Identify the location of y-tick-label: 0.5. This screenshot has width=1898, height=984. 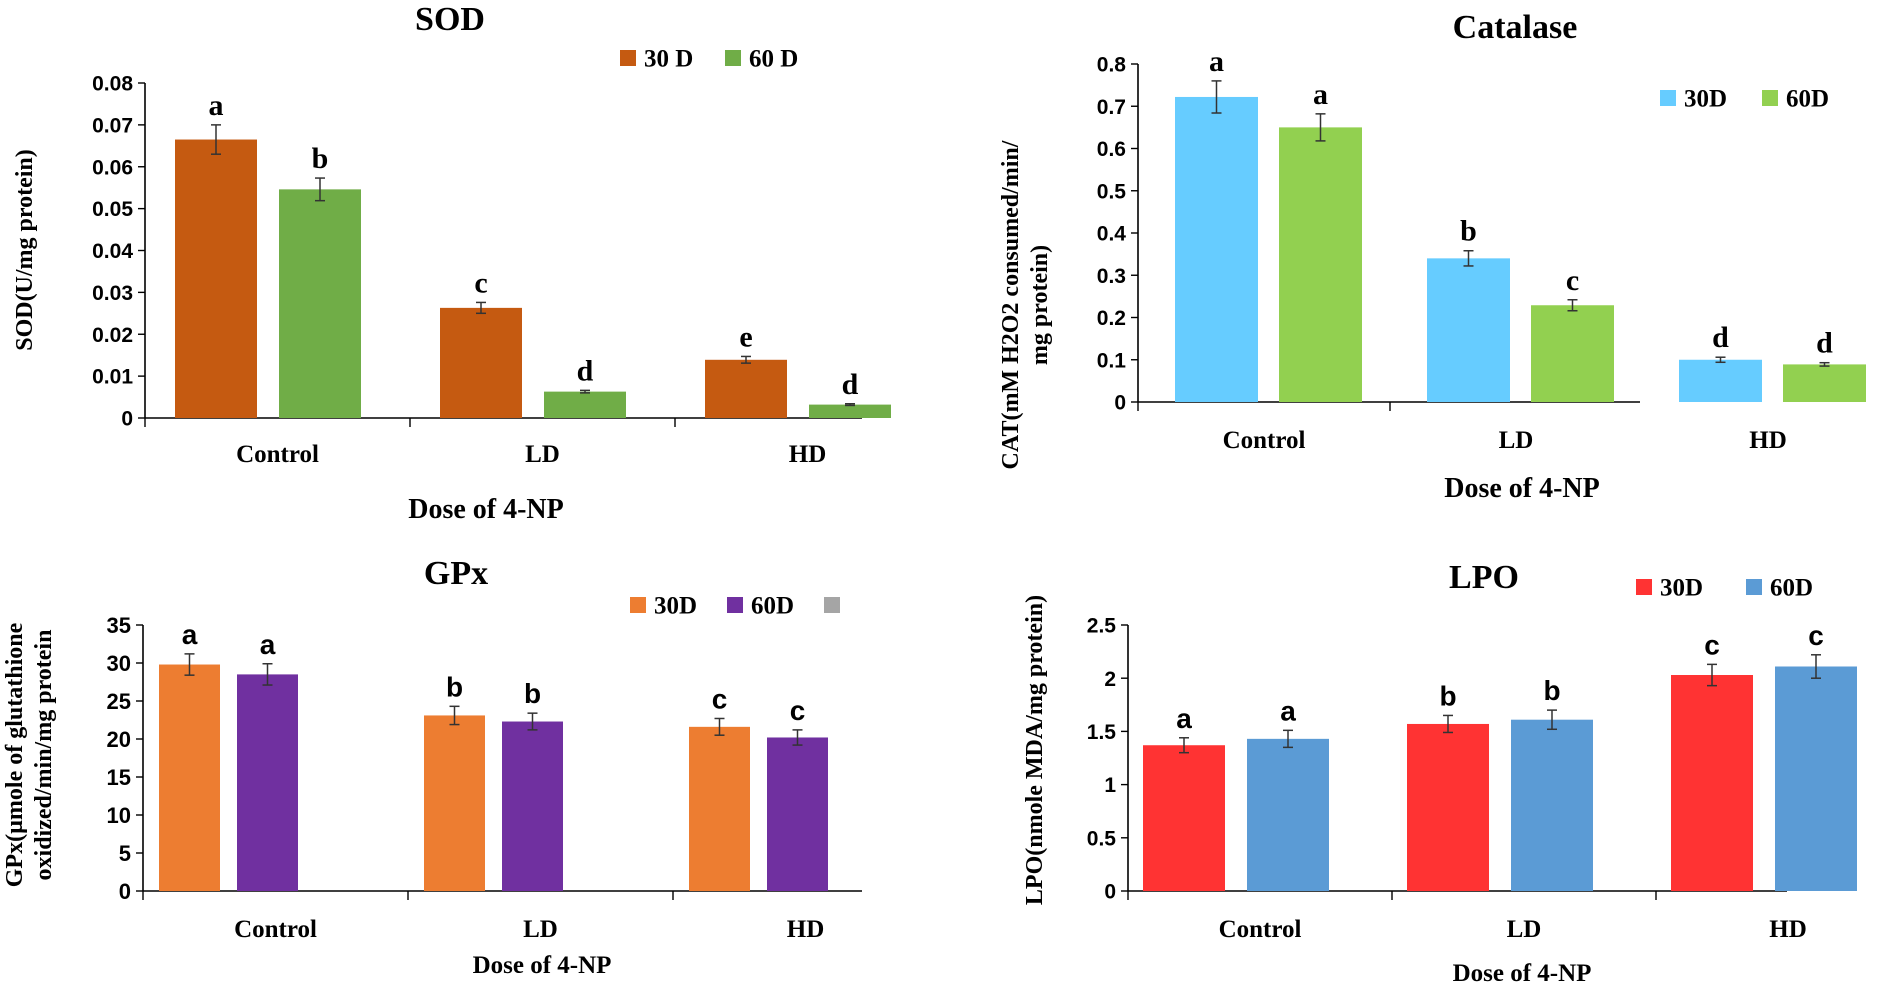
(1102, 838).